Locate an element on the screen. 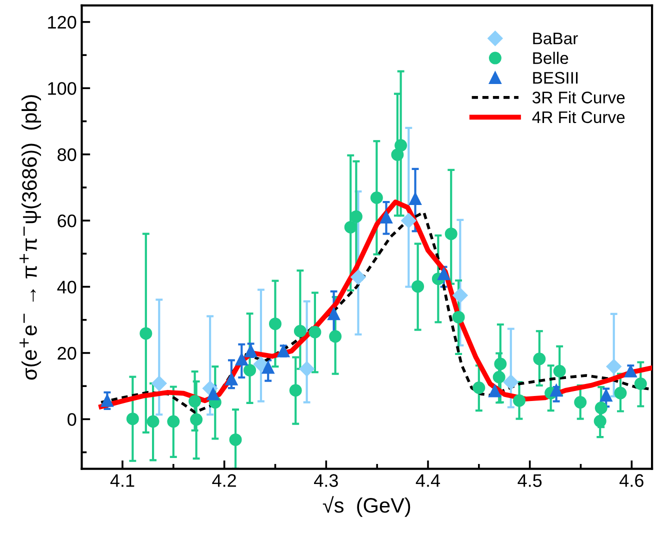 This screenshot has height=542, width=654. x-tick-label: 4.1 is located at coordinates (122, 480).